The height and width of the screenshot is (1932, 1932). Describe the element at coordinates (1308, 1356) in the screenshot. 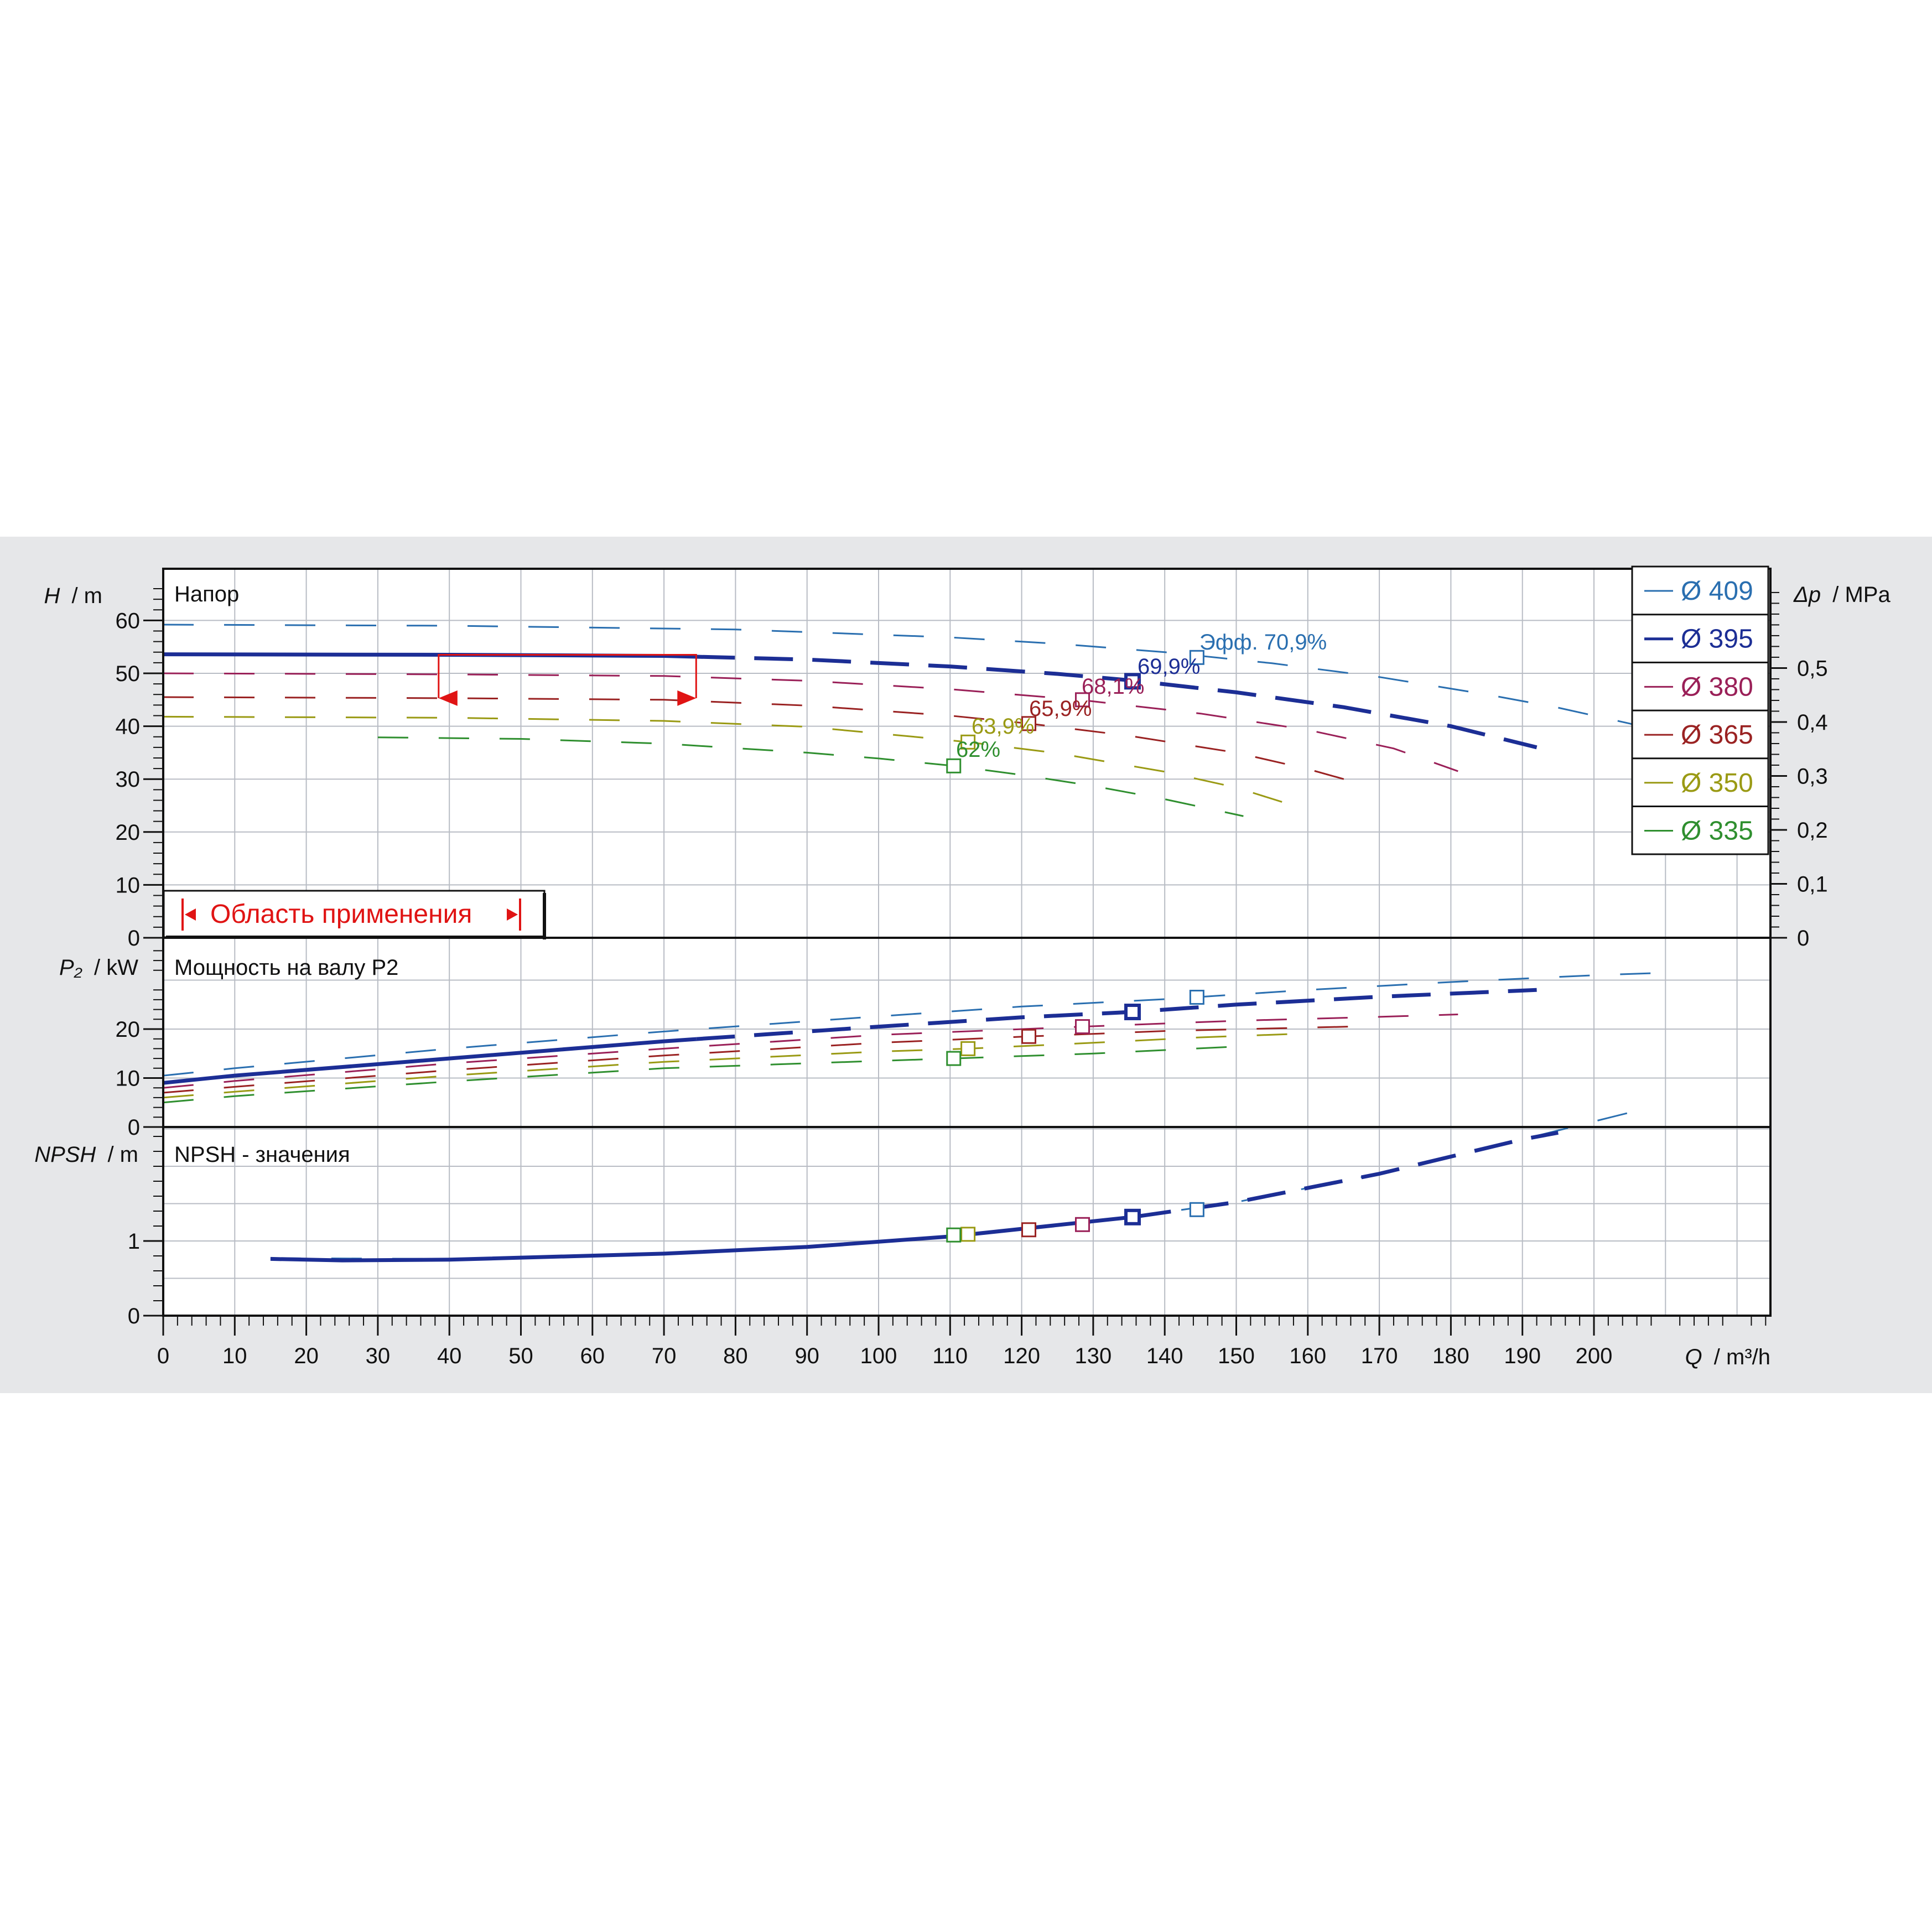

I see `x-tick-label: 160` at that location.